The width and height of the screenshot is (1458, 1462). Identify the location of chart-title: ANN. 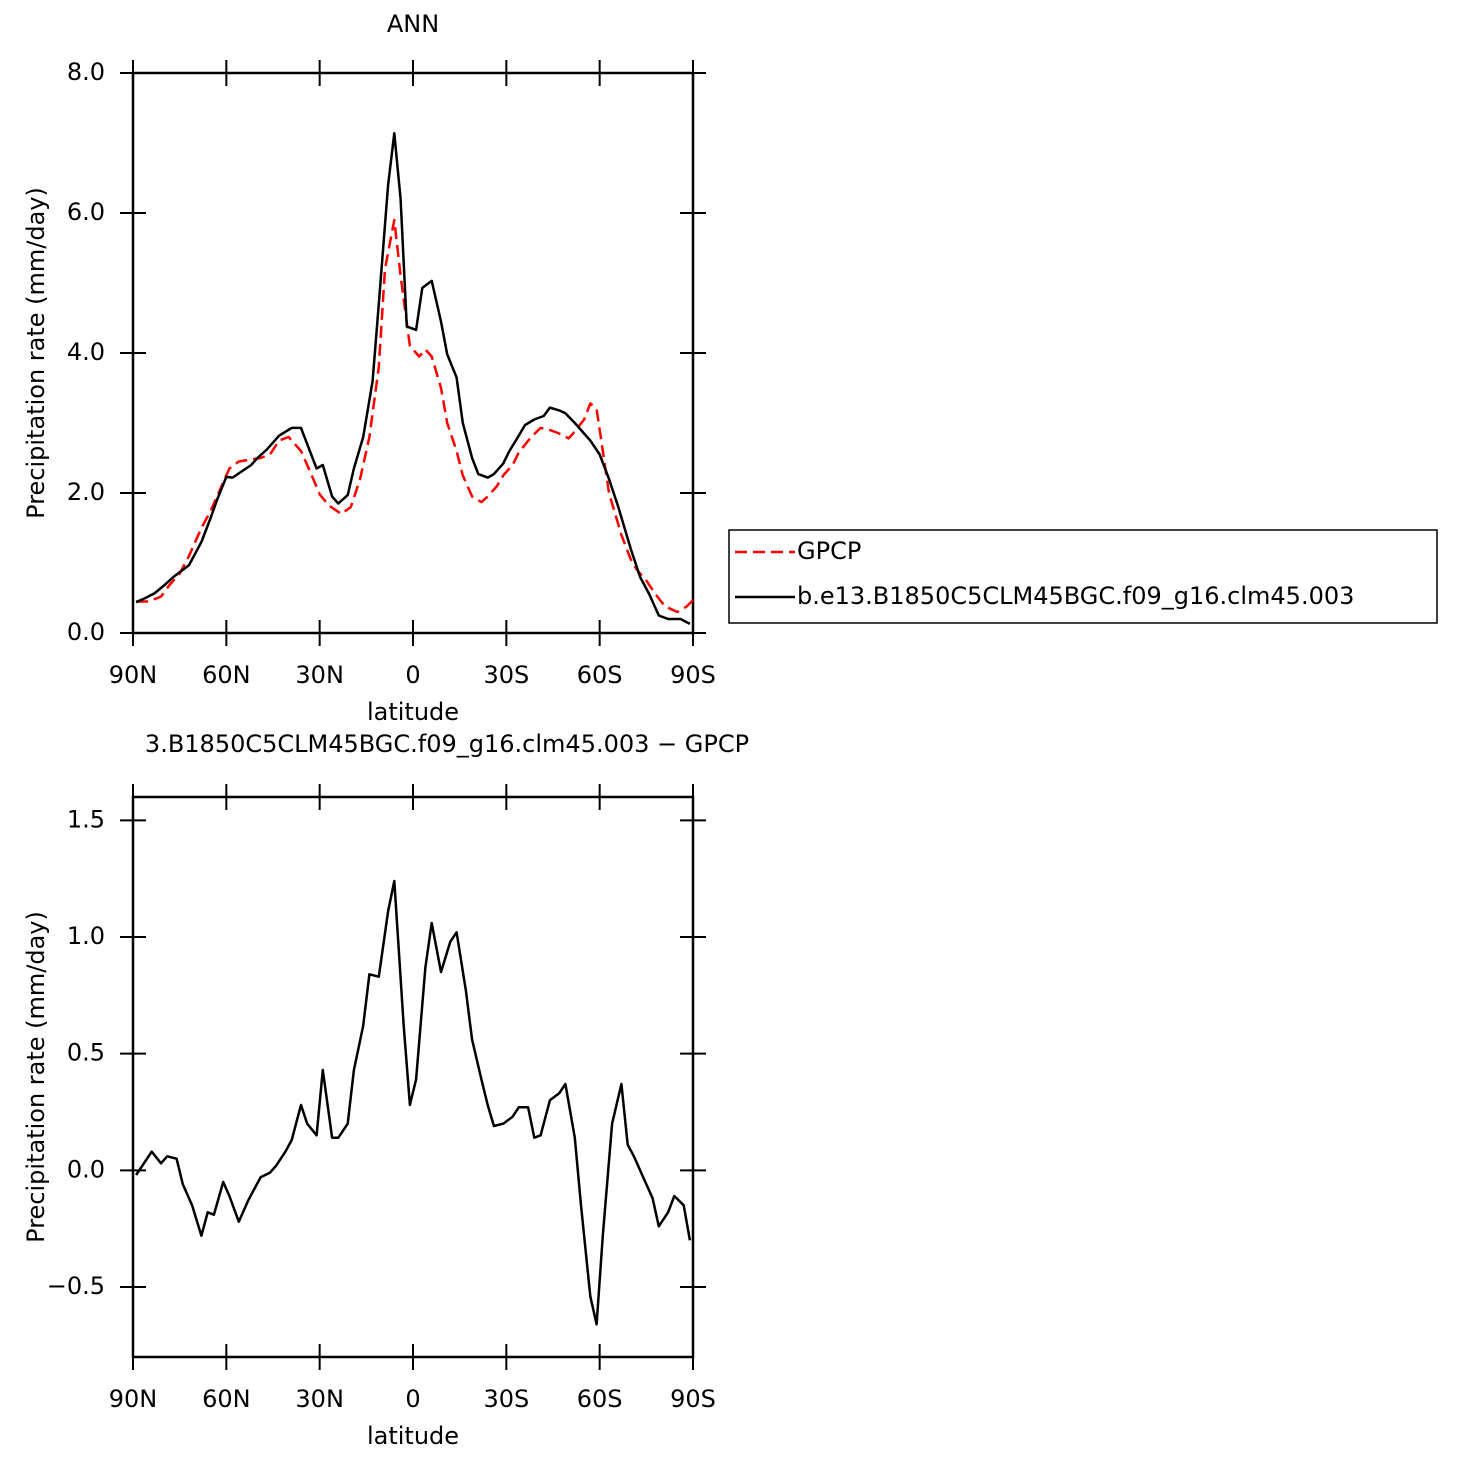
(413, 24).